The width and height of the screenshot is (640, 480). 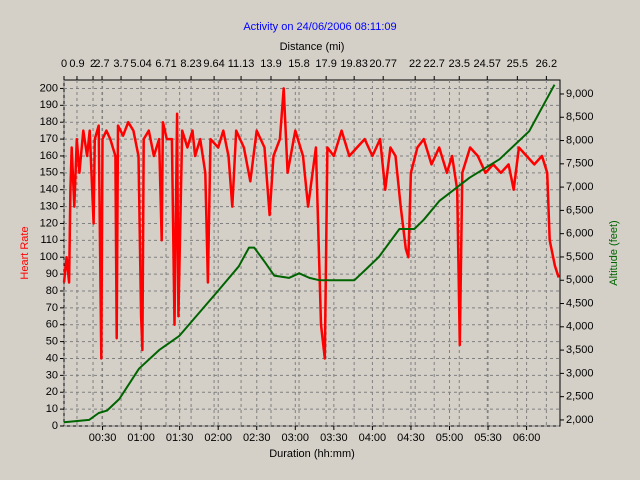 I want to click on x2-tick-label: 19.83, so click(x=354, y=64).